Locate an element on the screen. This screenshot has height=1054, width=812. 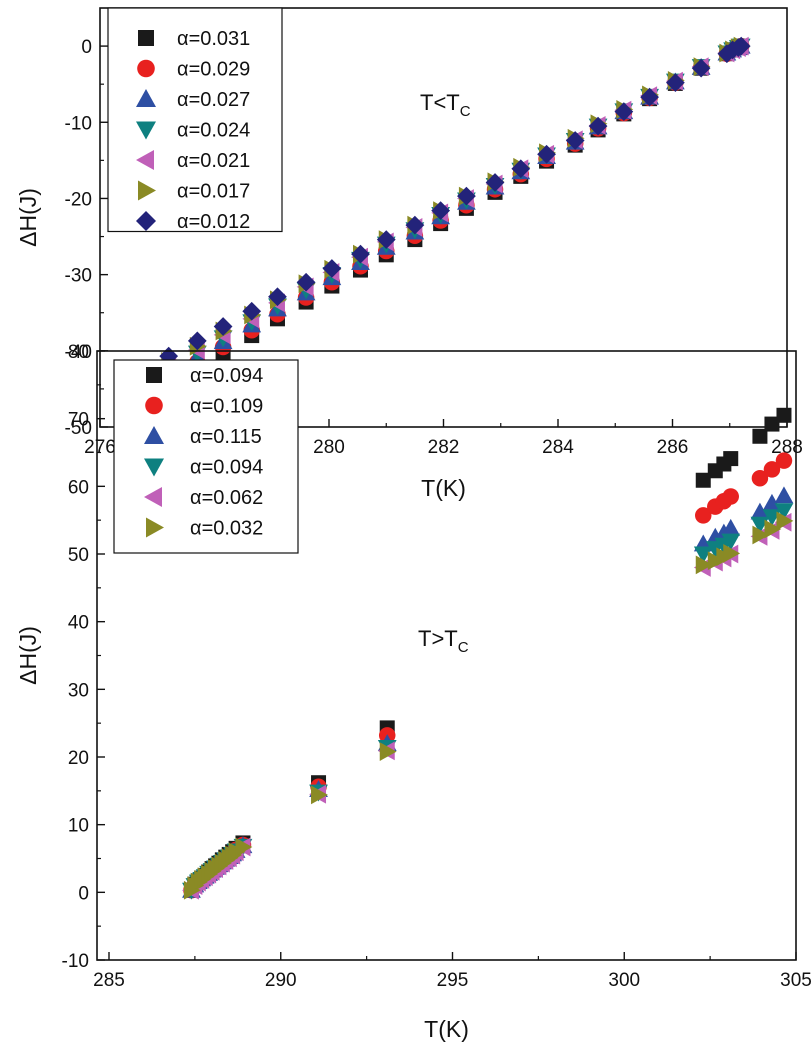
legend-label: α=0.062 is located at coordinates (226, 498).